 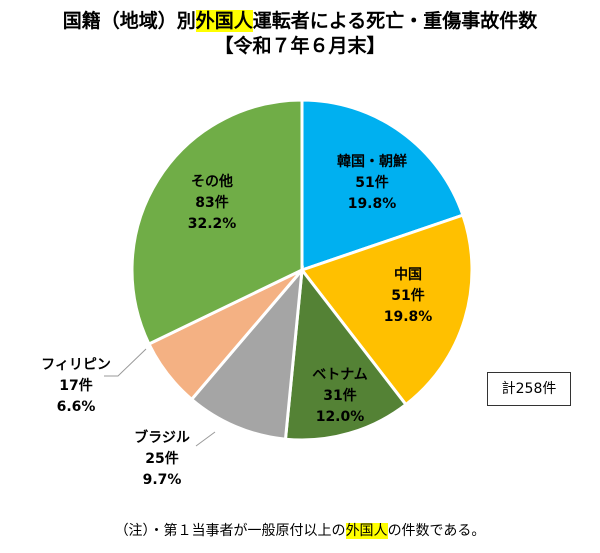 I want to click on title-text-rest: 運転者による死亡・重傷事故件数, so click(x=395, y=21).